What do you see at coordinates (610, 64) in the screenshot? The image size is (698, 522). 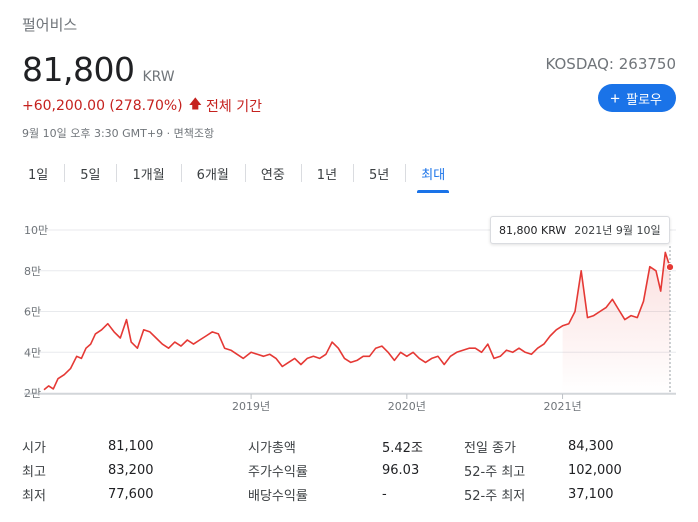 I see `exchange-ticker: KOSDAQ: 263750` at bounding box center [610, 64].